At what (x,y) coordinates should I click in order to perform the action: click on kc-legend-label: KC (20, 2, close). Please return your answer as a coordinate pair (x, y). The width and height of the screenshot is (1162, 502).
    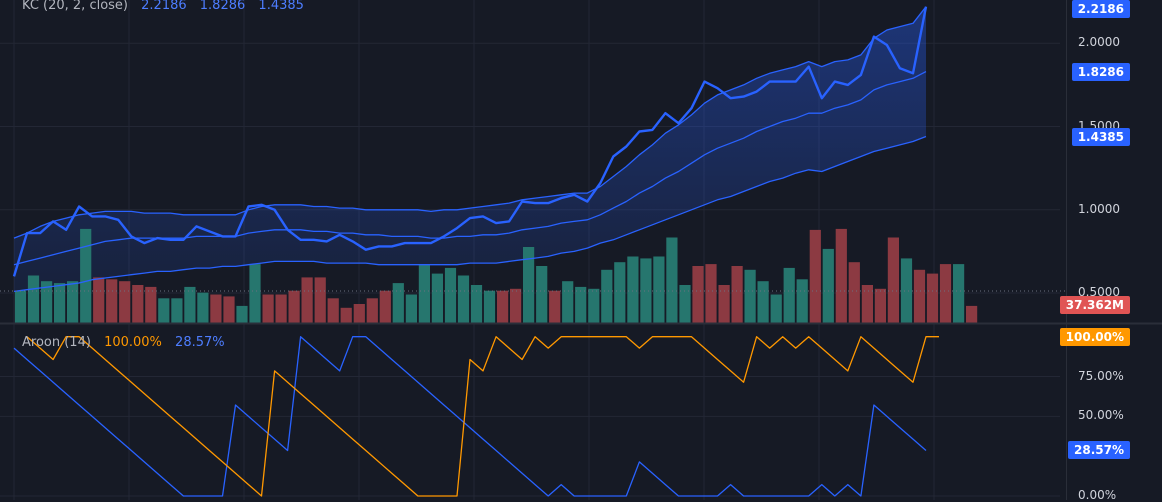
    Looking at the image, I should click on (75, 6).